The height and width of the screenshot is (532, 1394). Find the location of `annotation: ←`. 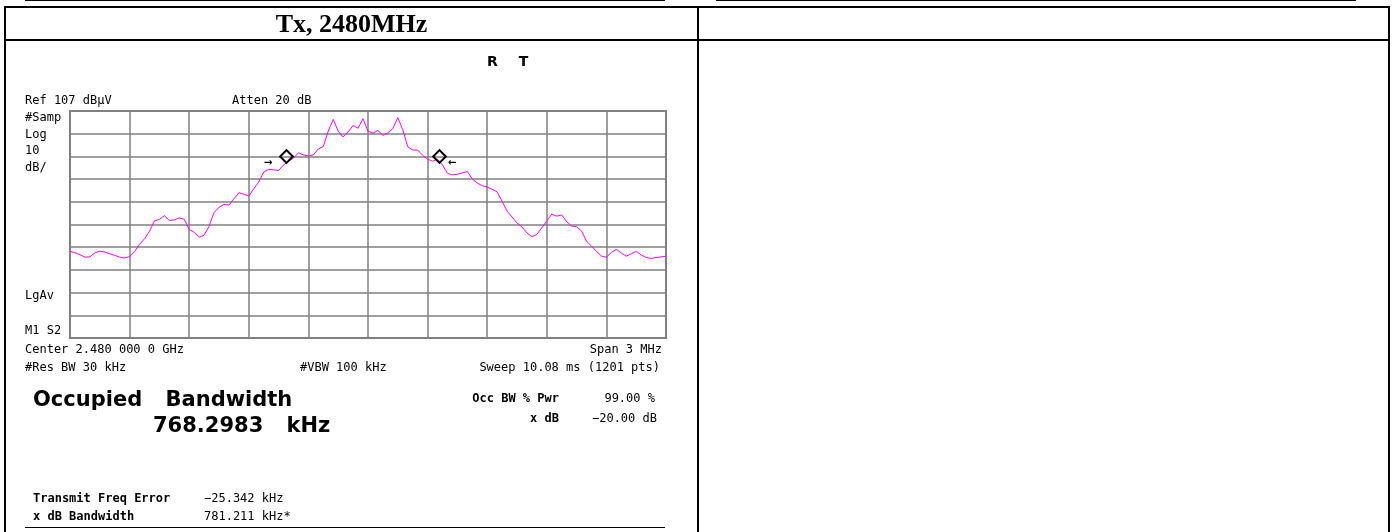

annotation: ← is located at coordinates (452, 161).